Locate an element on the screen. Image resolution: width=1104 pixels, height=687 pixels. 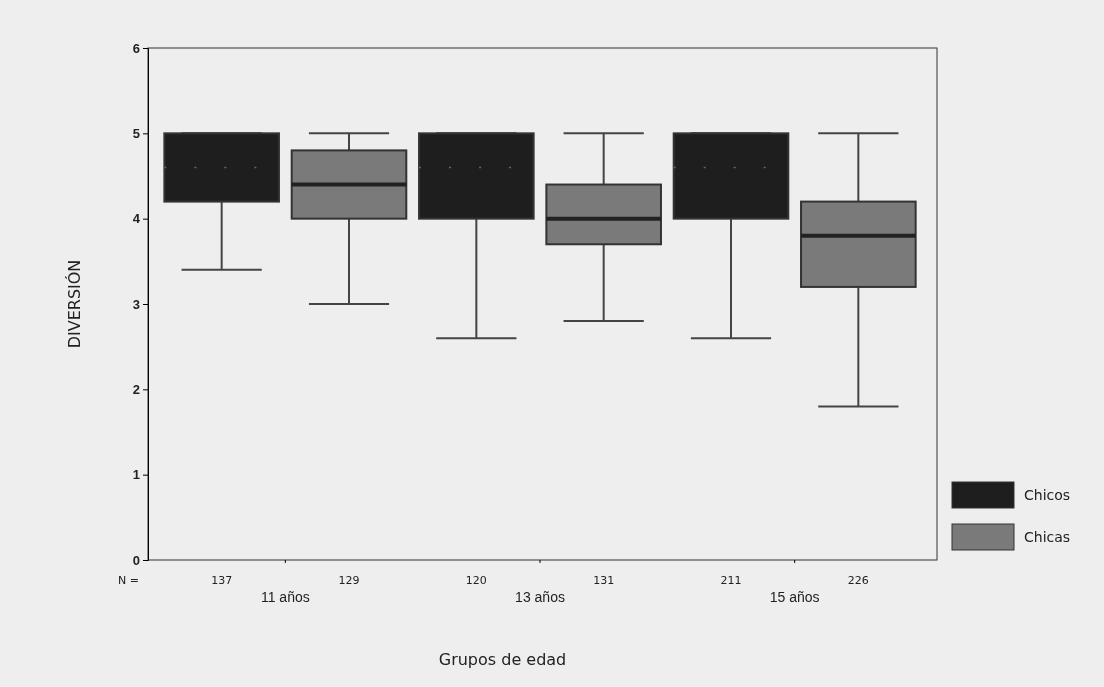
y-tick-label: 5 is located at coordinates (136, 133).